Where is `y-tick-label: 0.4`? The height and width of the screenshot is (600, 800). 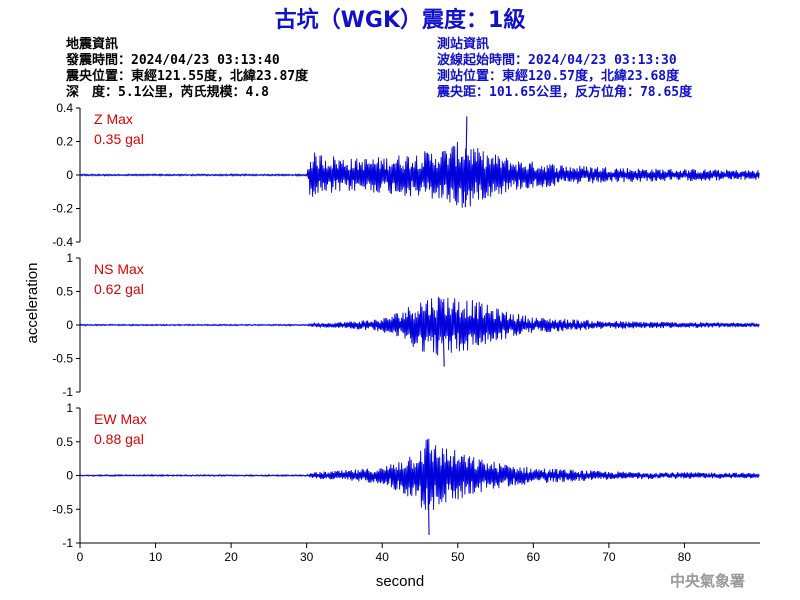
y-tick-label: 0.4 is located at coordinates (64, 108).